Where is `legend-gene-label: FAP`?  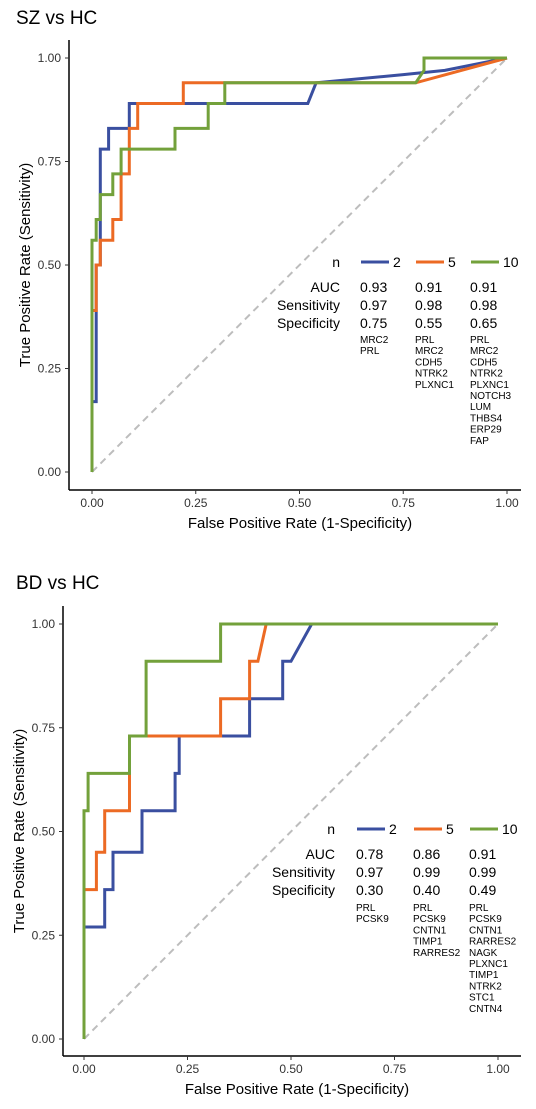 legend-gene-label: FAP is located at coordinates (479, 441).